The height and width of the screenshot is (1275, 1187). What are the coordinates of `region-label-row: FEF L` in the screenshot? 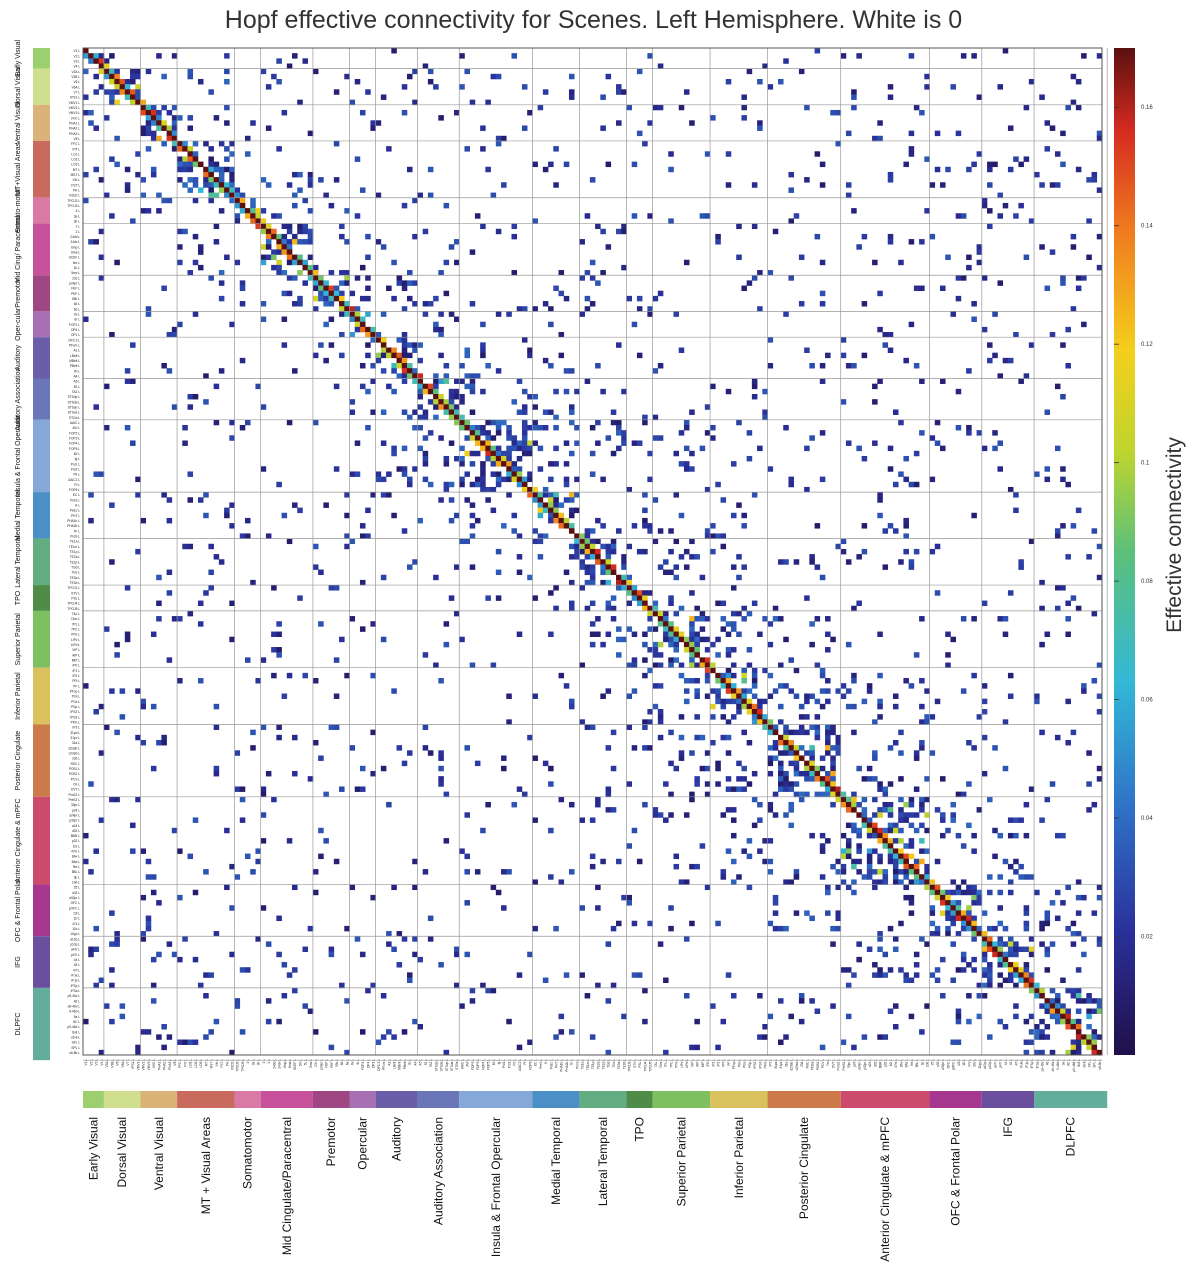 It's located at (75, 289).